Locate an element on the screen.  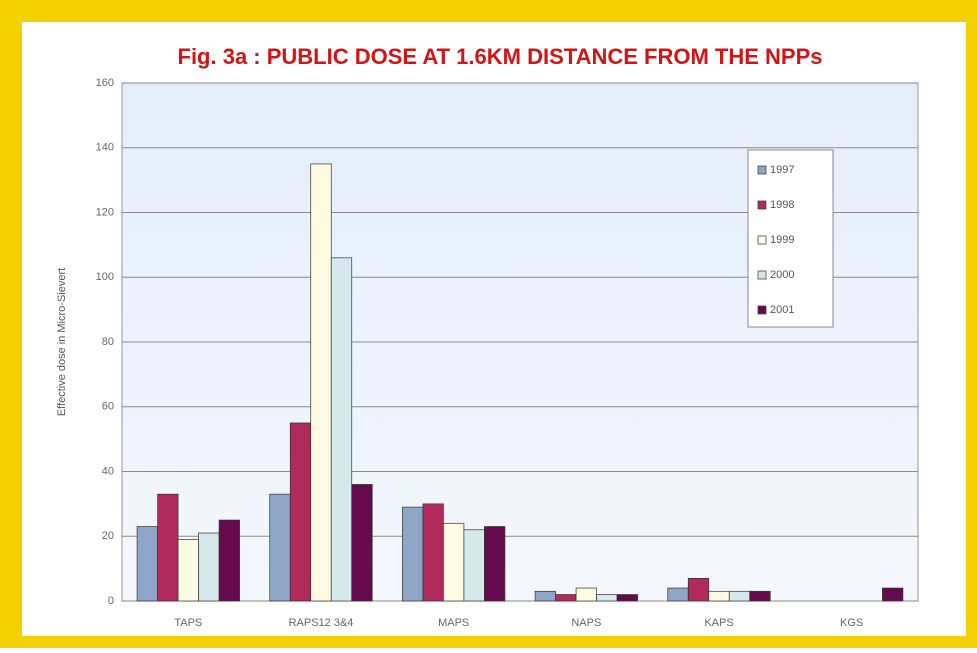
y-tick-label: 160 is located at coordinates (105, 83).